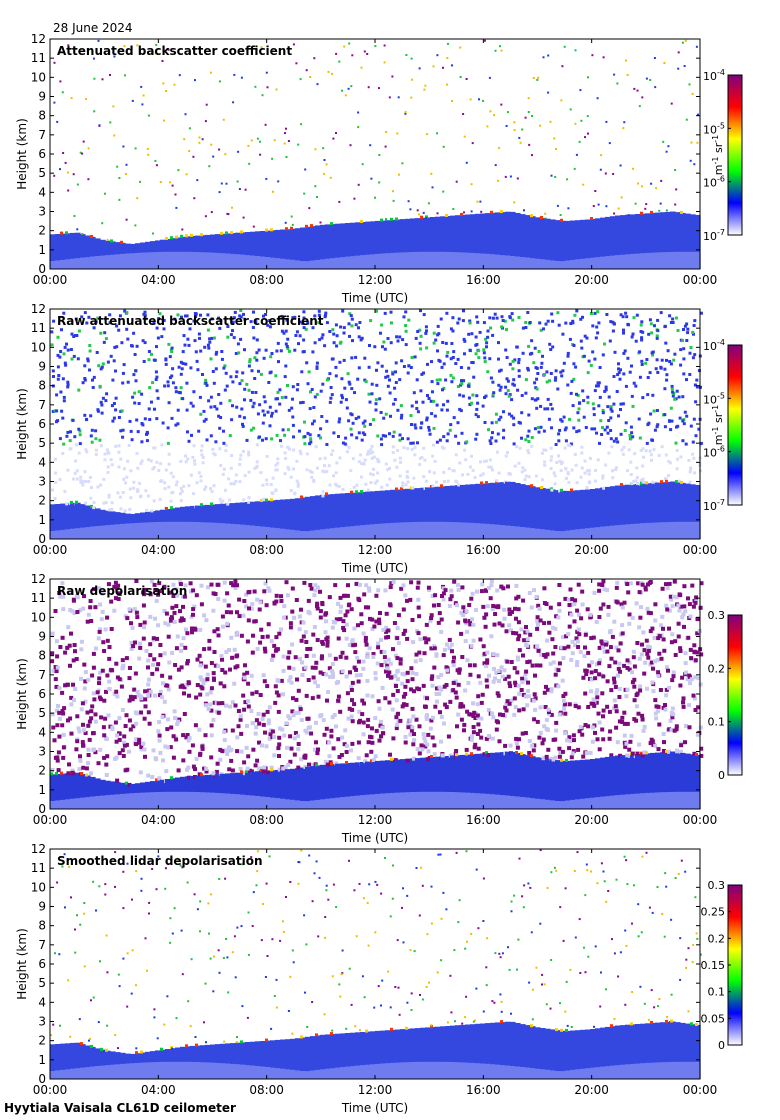 The image size is (780, 1120). I want to click on colorbar-tick-label: 0.15, so click(713, 965).